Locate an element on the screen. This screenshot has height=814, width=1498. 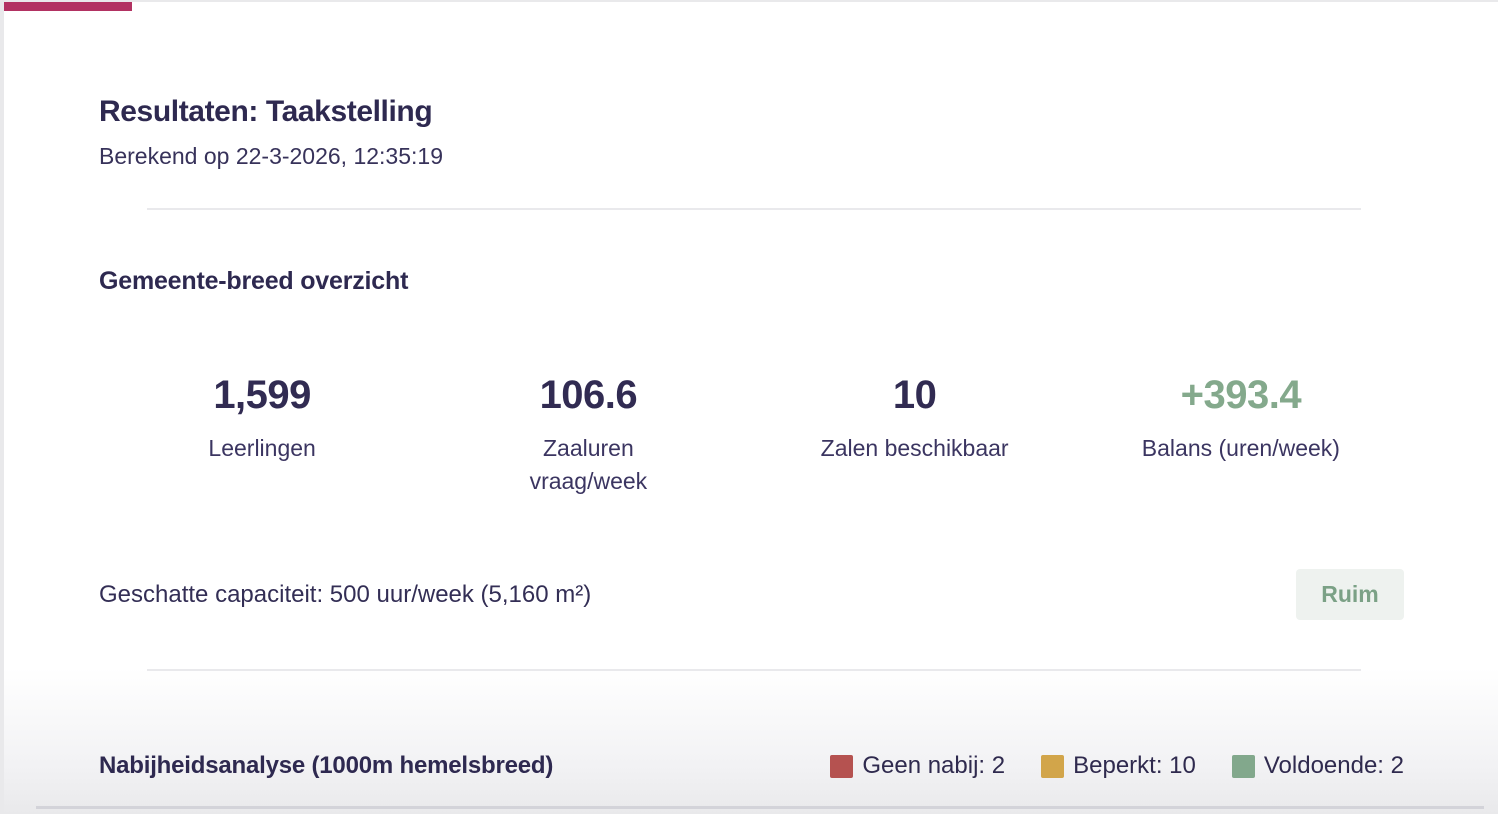
page-title: Resultaten: Taakstelling is located at coordinates (266, 111).